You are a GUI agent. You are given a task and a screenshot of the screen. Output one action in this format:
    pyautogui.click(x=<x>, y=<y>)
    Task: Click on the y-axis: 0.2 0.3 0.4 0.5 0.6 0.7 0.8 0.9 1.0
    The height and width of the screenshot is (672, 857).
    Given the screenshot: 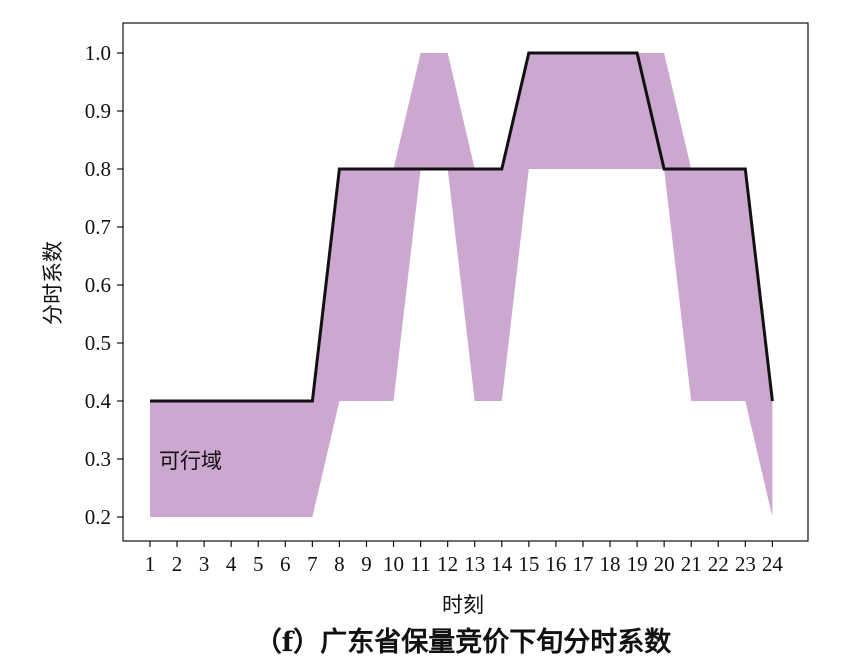 What is the action you would take?
    pyautogui.click(x=104, y=285)
    